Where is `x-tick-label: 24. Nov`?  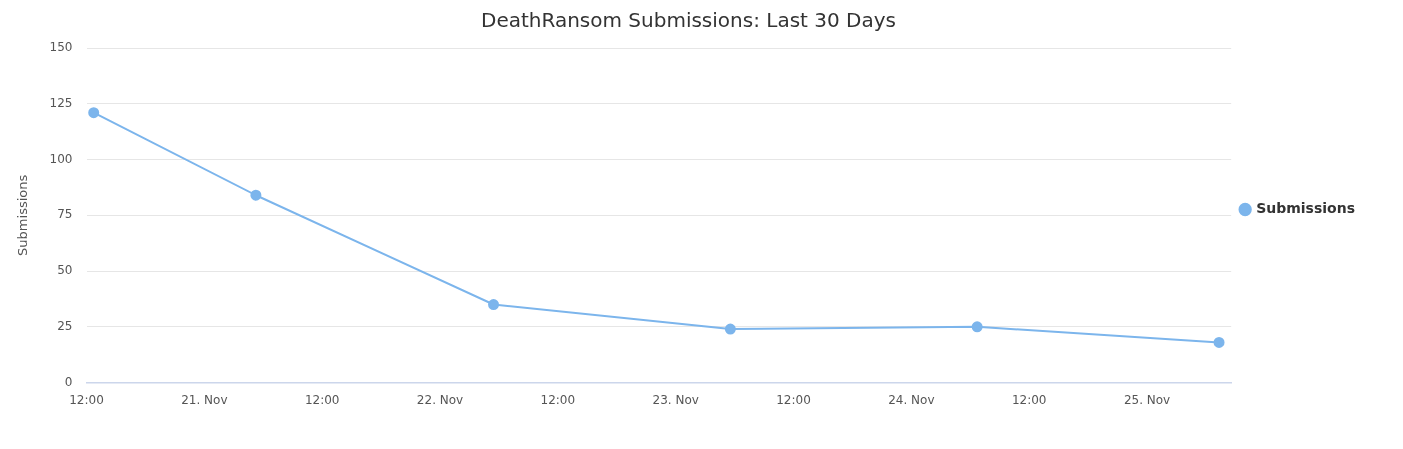
x-tick-label: 24. Nov is located at coordinates (911, 399).